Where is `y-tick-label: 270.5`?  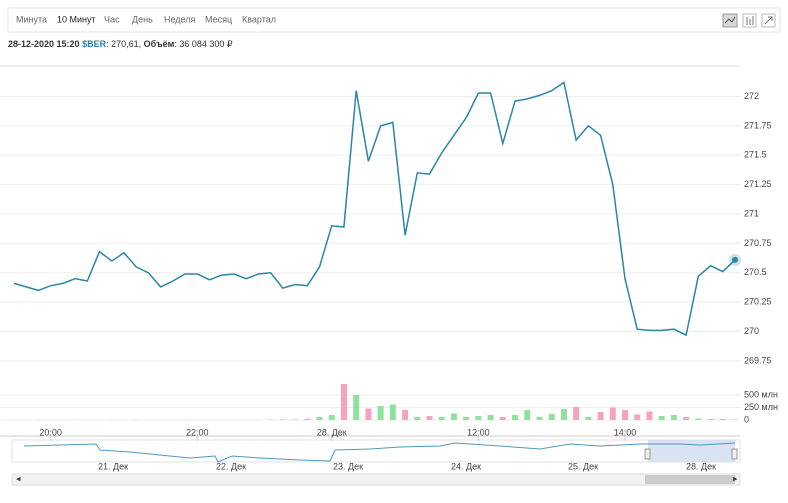 y-tick-label: 270.5 is located at coordinates (755, 272).